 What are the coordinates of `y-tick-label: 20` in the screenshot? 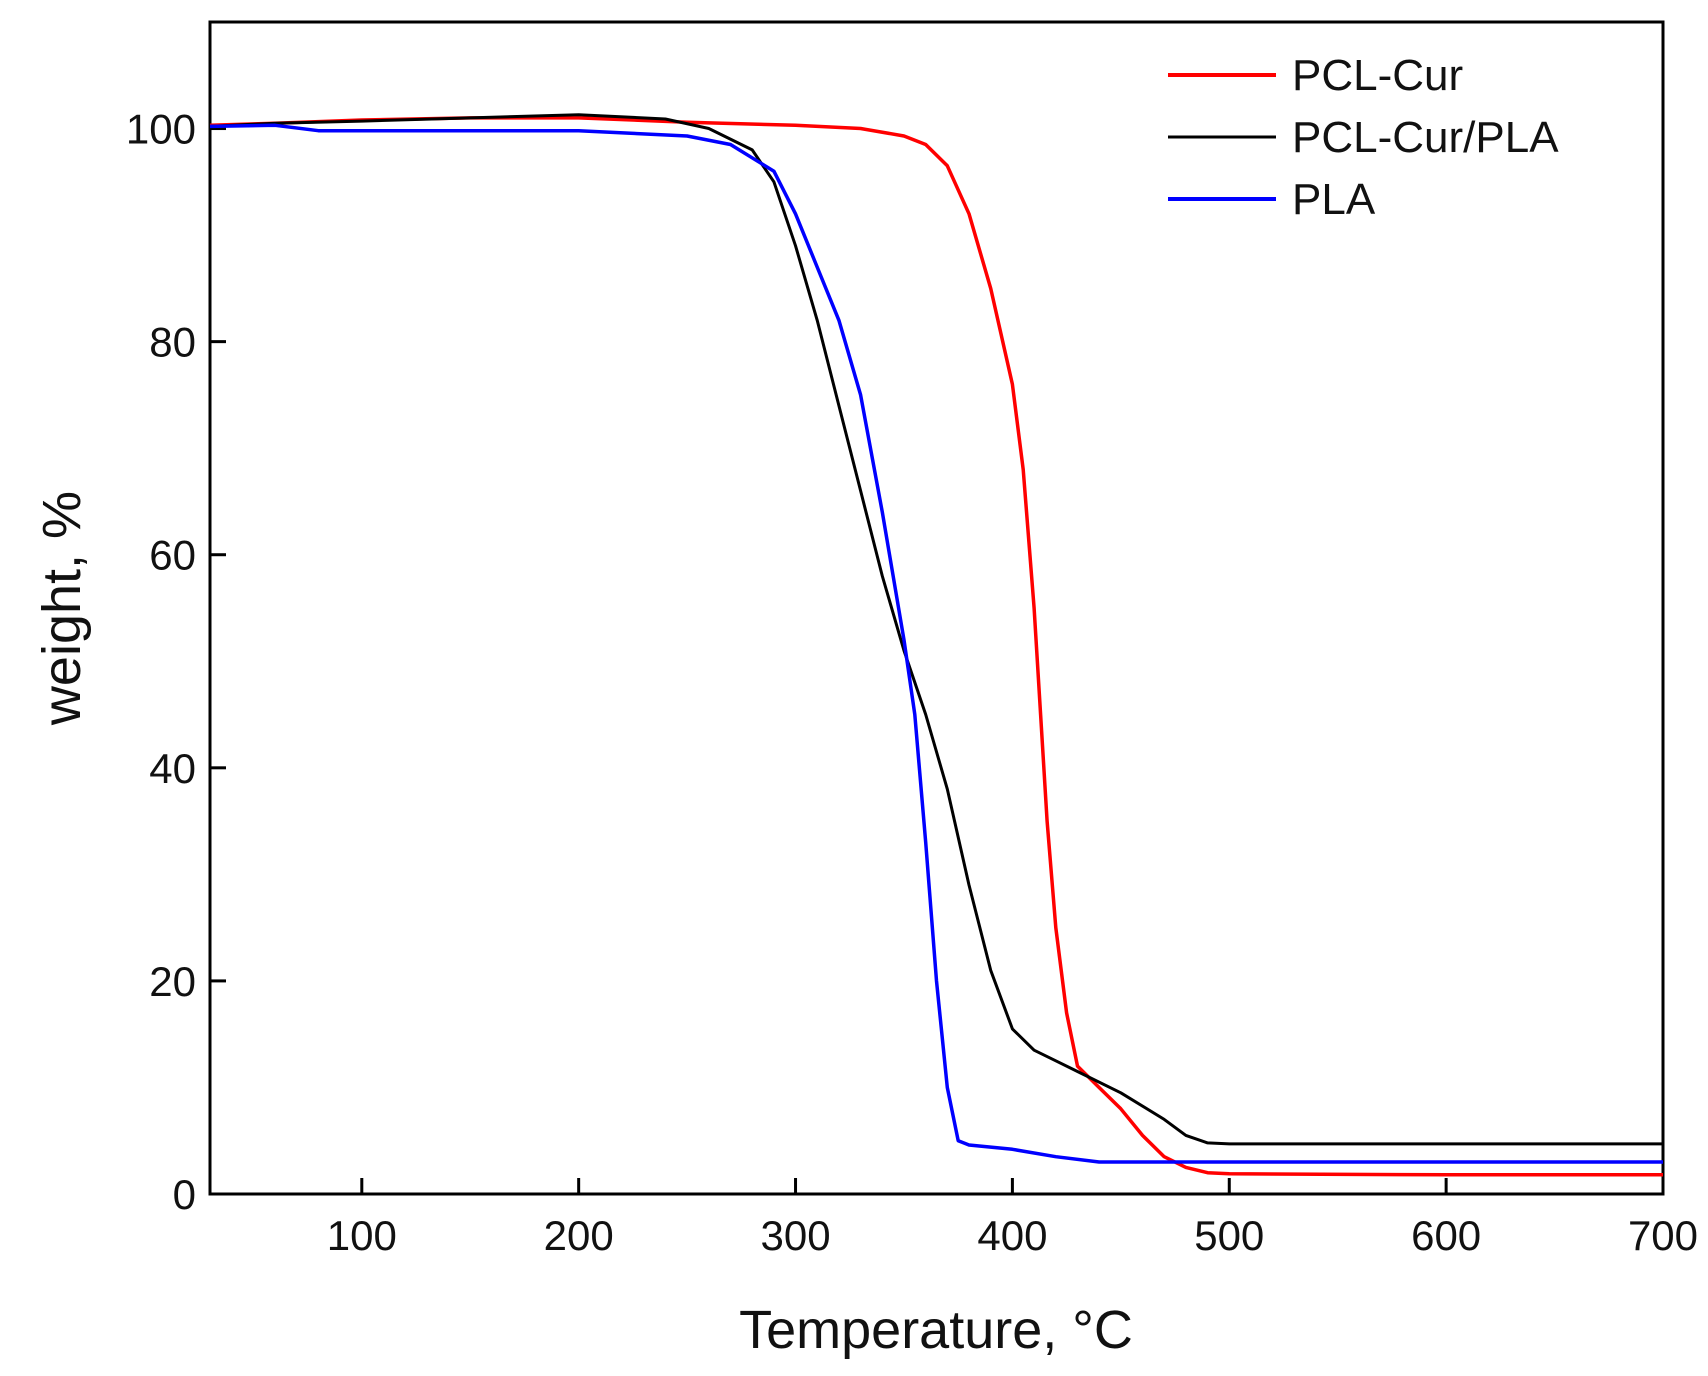 It's located at (172, 981).